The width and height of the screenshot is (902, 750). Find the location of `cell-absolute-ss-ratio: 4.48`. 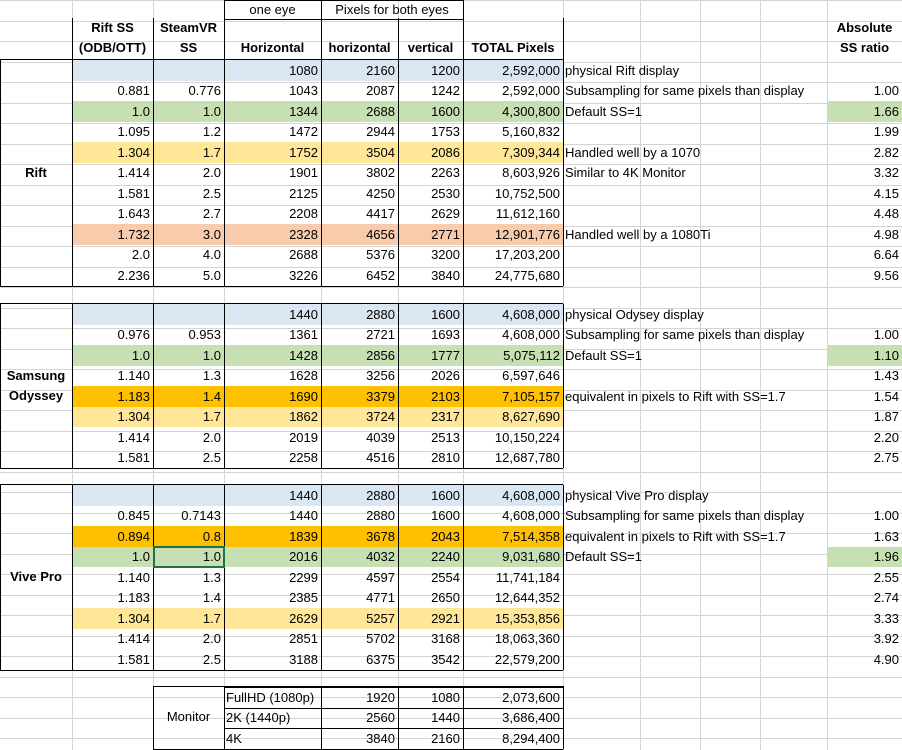

cell-absolute-ss-ratio: 4.48 is located at coordinates (886, 213).